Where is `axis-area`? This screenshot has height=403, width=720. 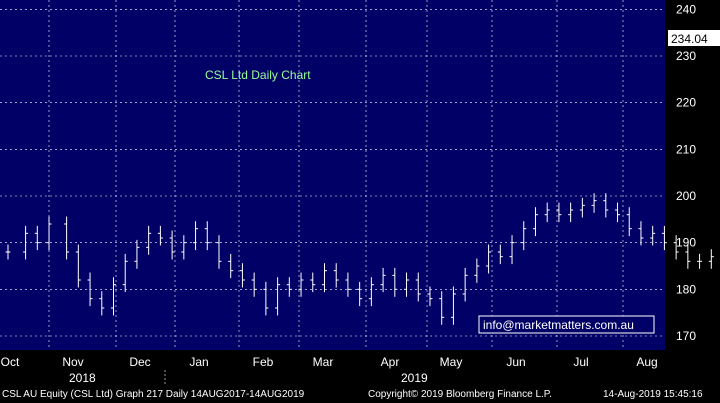
axis-area is located at coordinates (692, 193).